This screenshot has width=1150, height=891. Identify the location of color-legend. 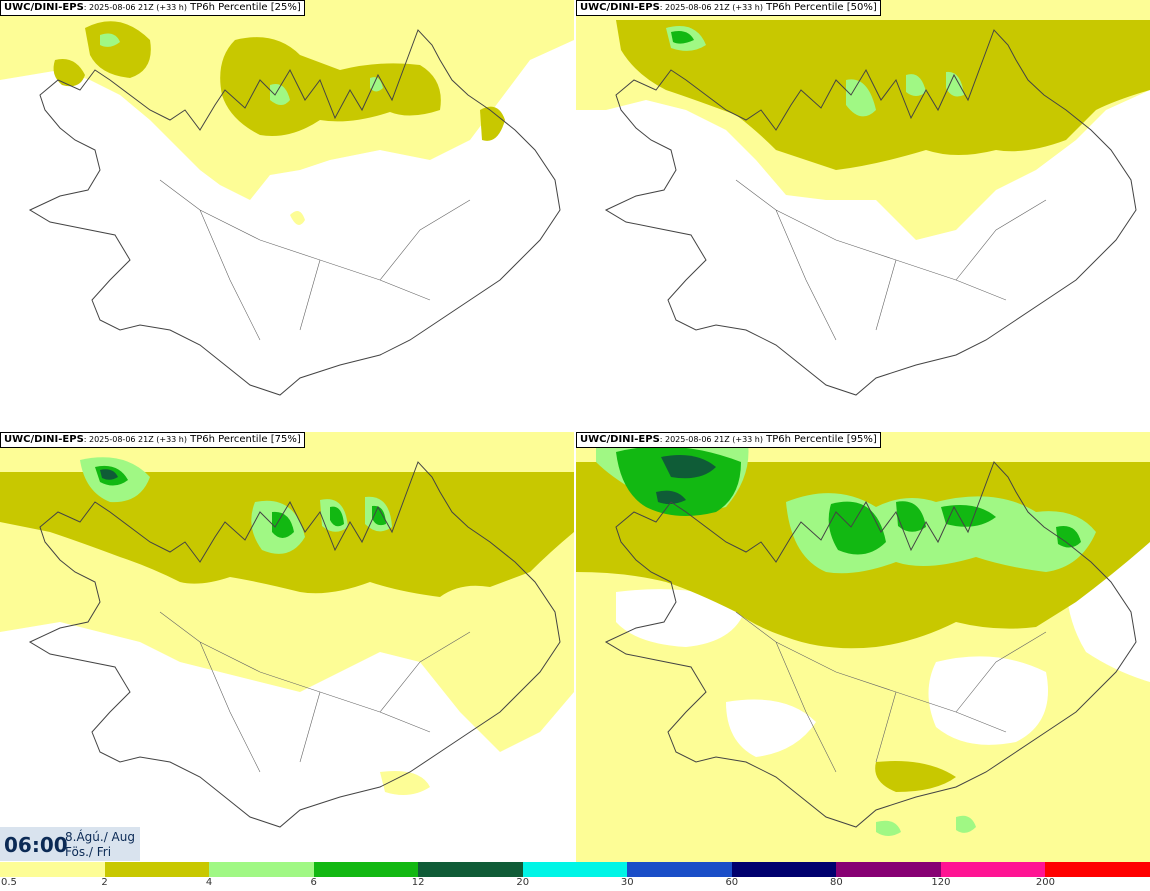
(575, 869).